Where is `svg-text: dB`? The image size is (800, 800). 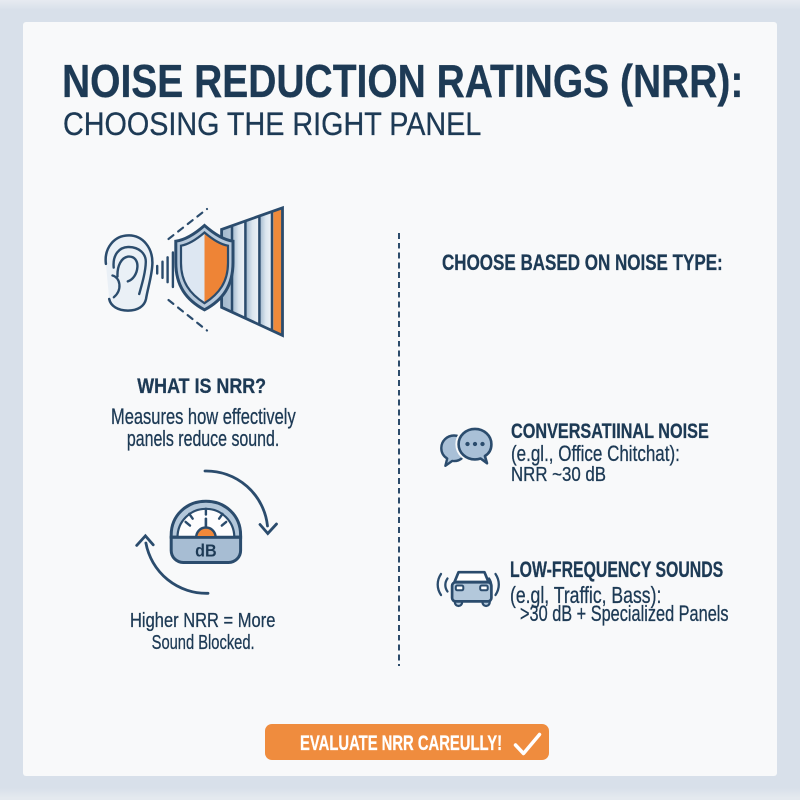
svg-text: dB is located at coordinates (206, 550).